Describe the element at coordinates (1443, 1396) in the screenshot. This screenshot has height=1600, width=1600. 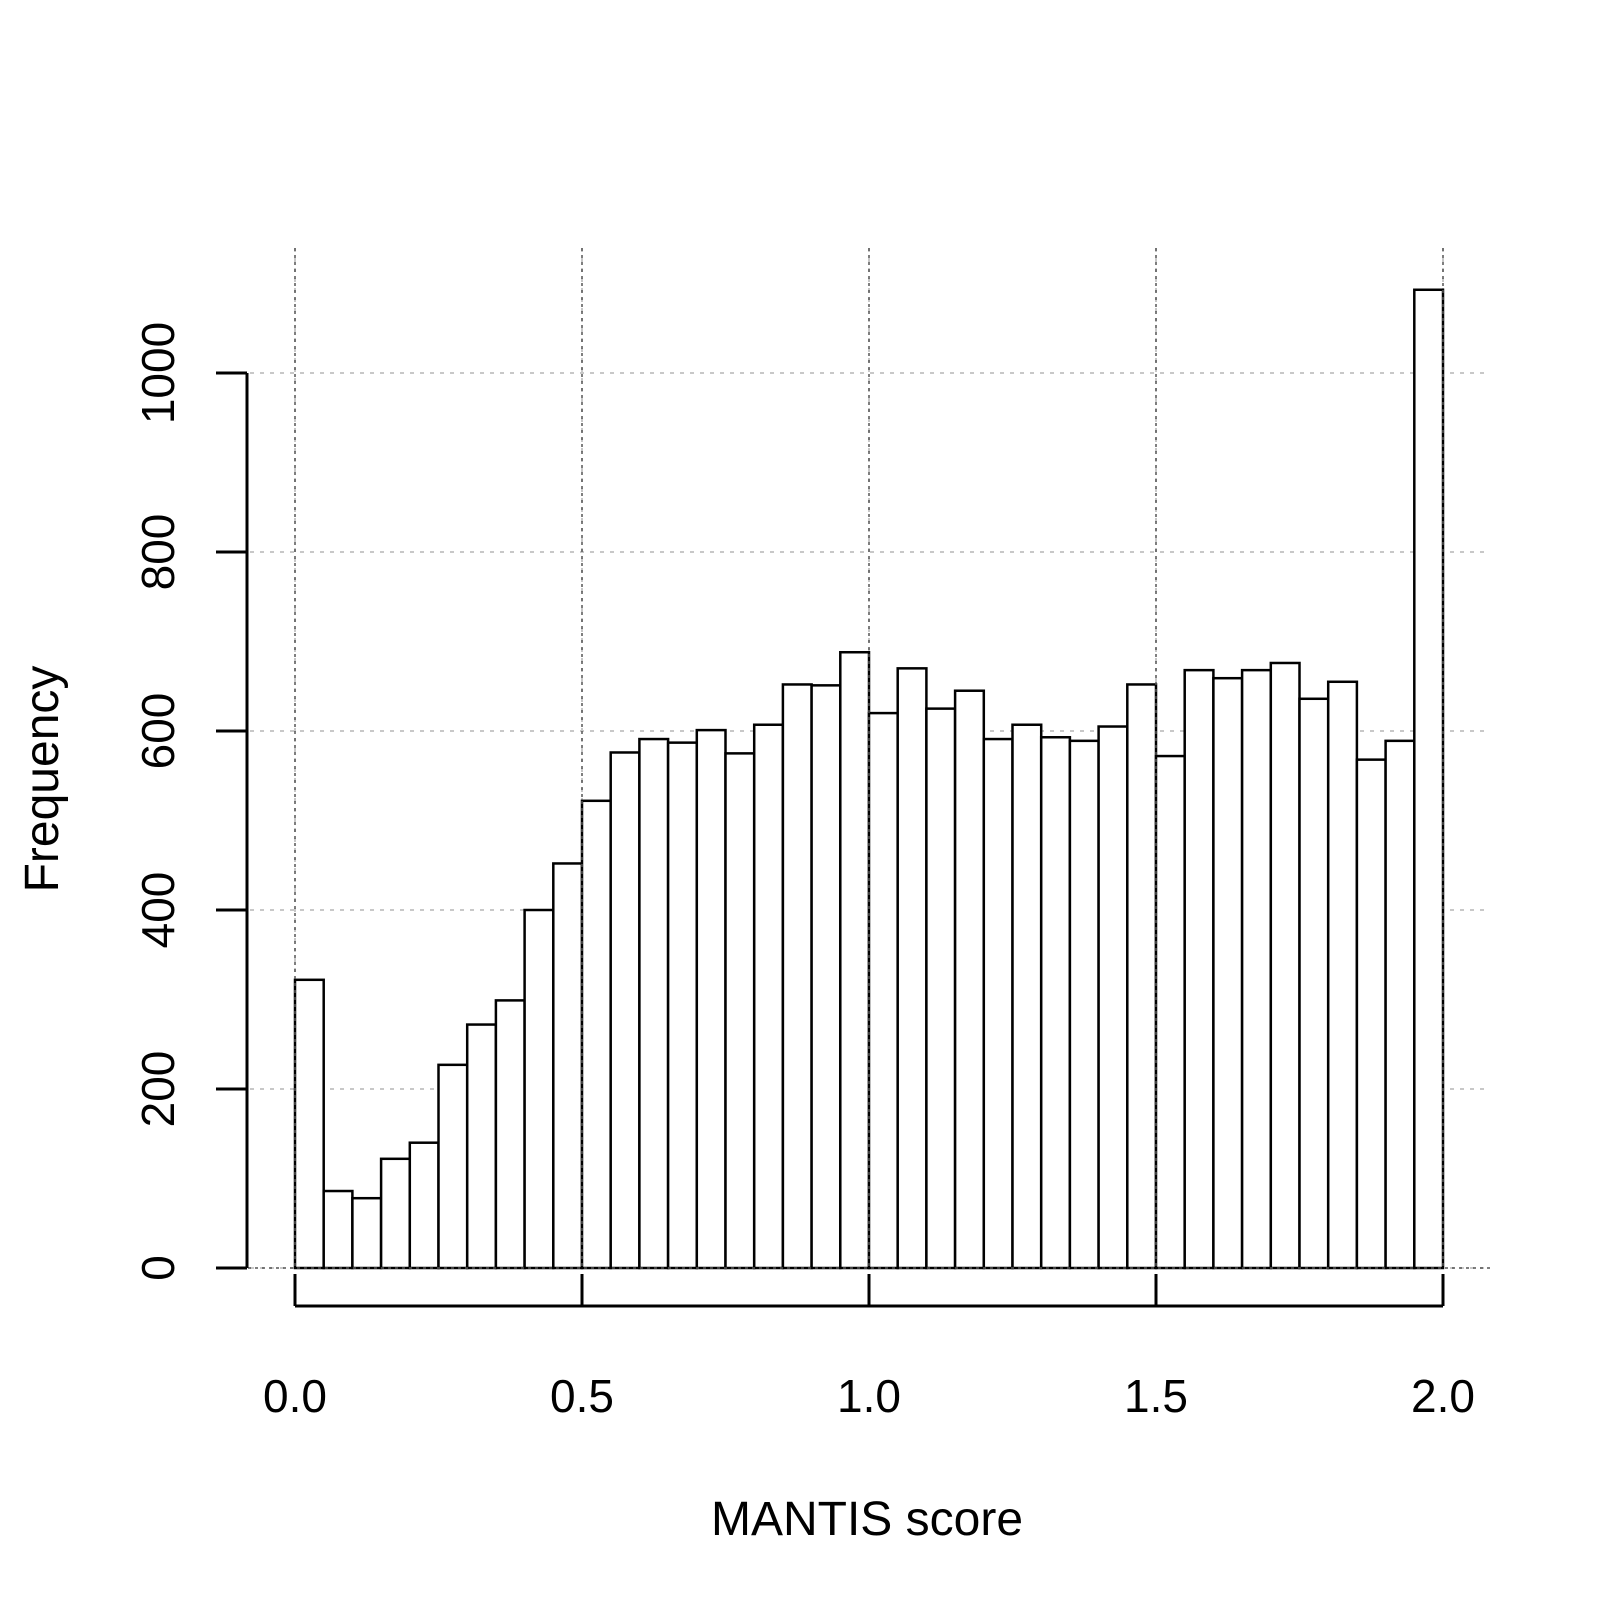
I see `x-tick-label: 2.0` at that location.